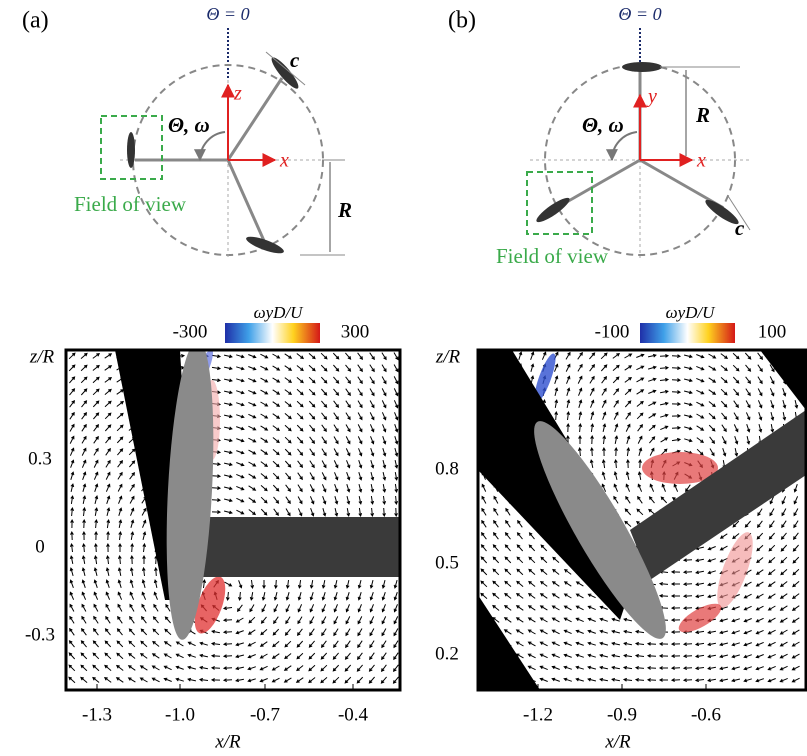 The width and height of the screenshot is (807, 756). What do you see at coordinates (706, 714) in the screenshot?
I see `x-tick-label: -0.6` at bounding box center [706, 714].